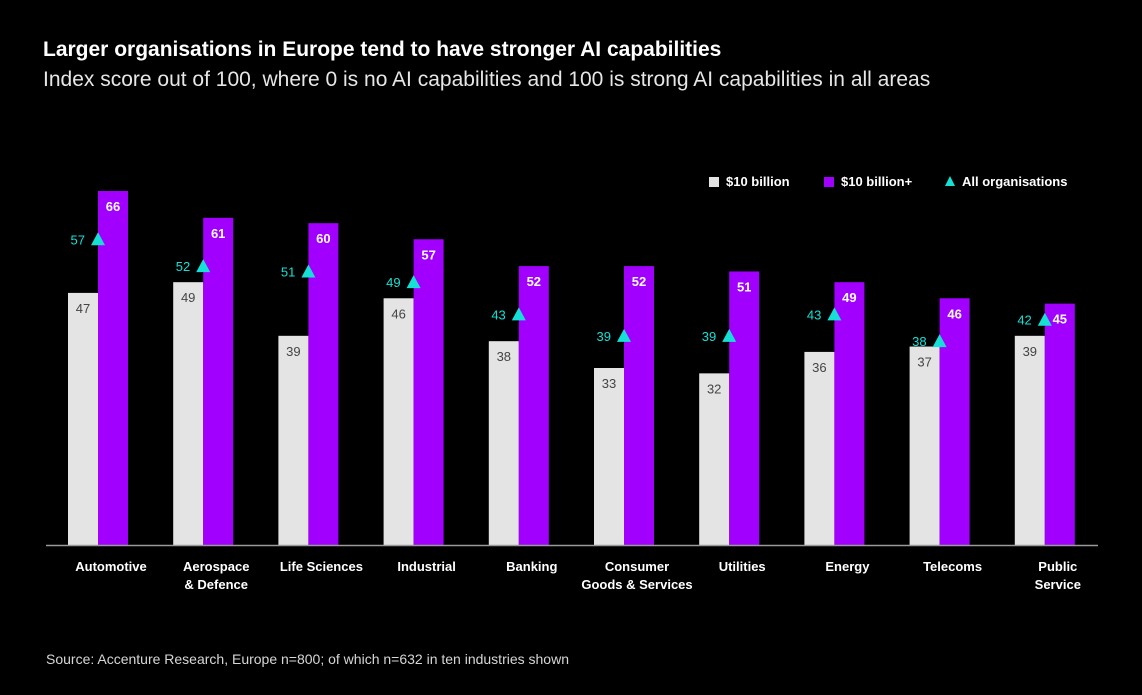 This screenshot has width=1142, height=695. Describe the element at coordinates (393, 282) in the screenshot. I see `data-label-all: 49` at that location.